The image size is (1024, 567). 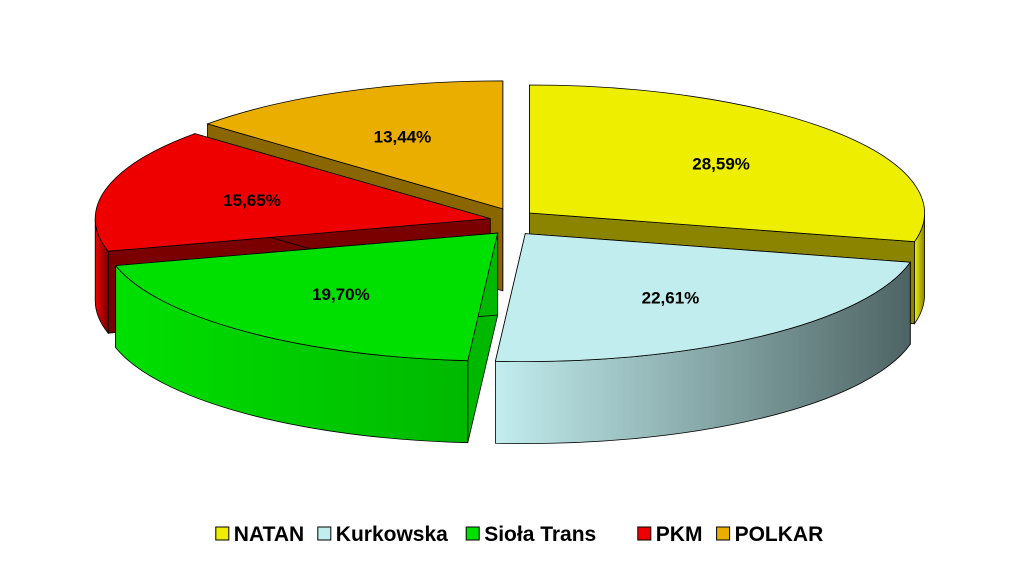 What do you see at coordinates (341, 294) in the screenshot?
I see `data-label: 19,70%` at bounding box center [341, 294].